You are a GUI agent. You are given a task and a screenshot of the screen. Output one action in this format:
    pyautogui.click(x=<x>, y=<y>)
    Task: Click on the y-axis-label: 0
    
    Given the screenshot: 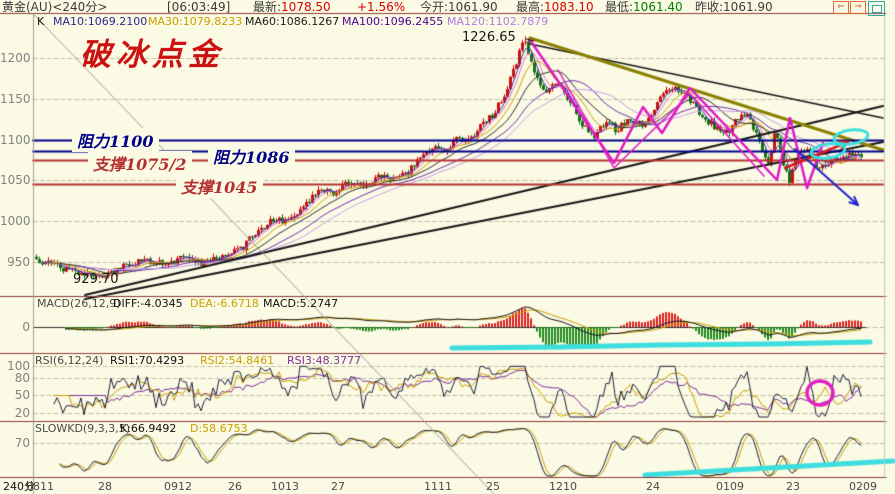 What is the action you would take?
    pyautogui.click(x=26, y=327)
    